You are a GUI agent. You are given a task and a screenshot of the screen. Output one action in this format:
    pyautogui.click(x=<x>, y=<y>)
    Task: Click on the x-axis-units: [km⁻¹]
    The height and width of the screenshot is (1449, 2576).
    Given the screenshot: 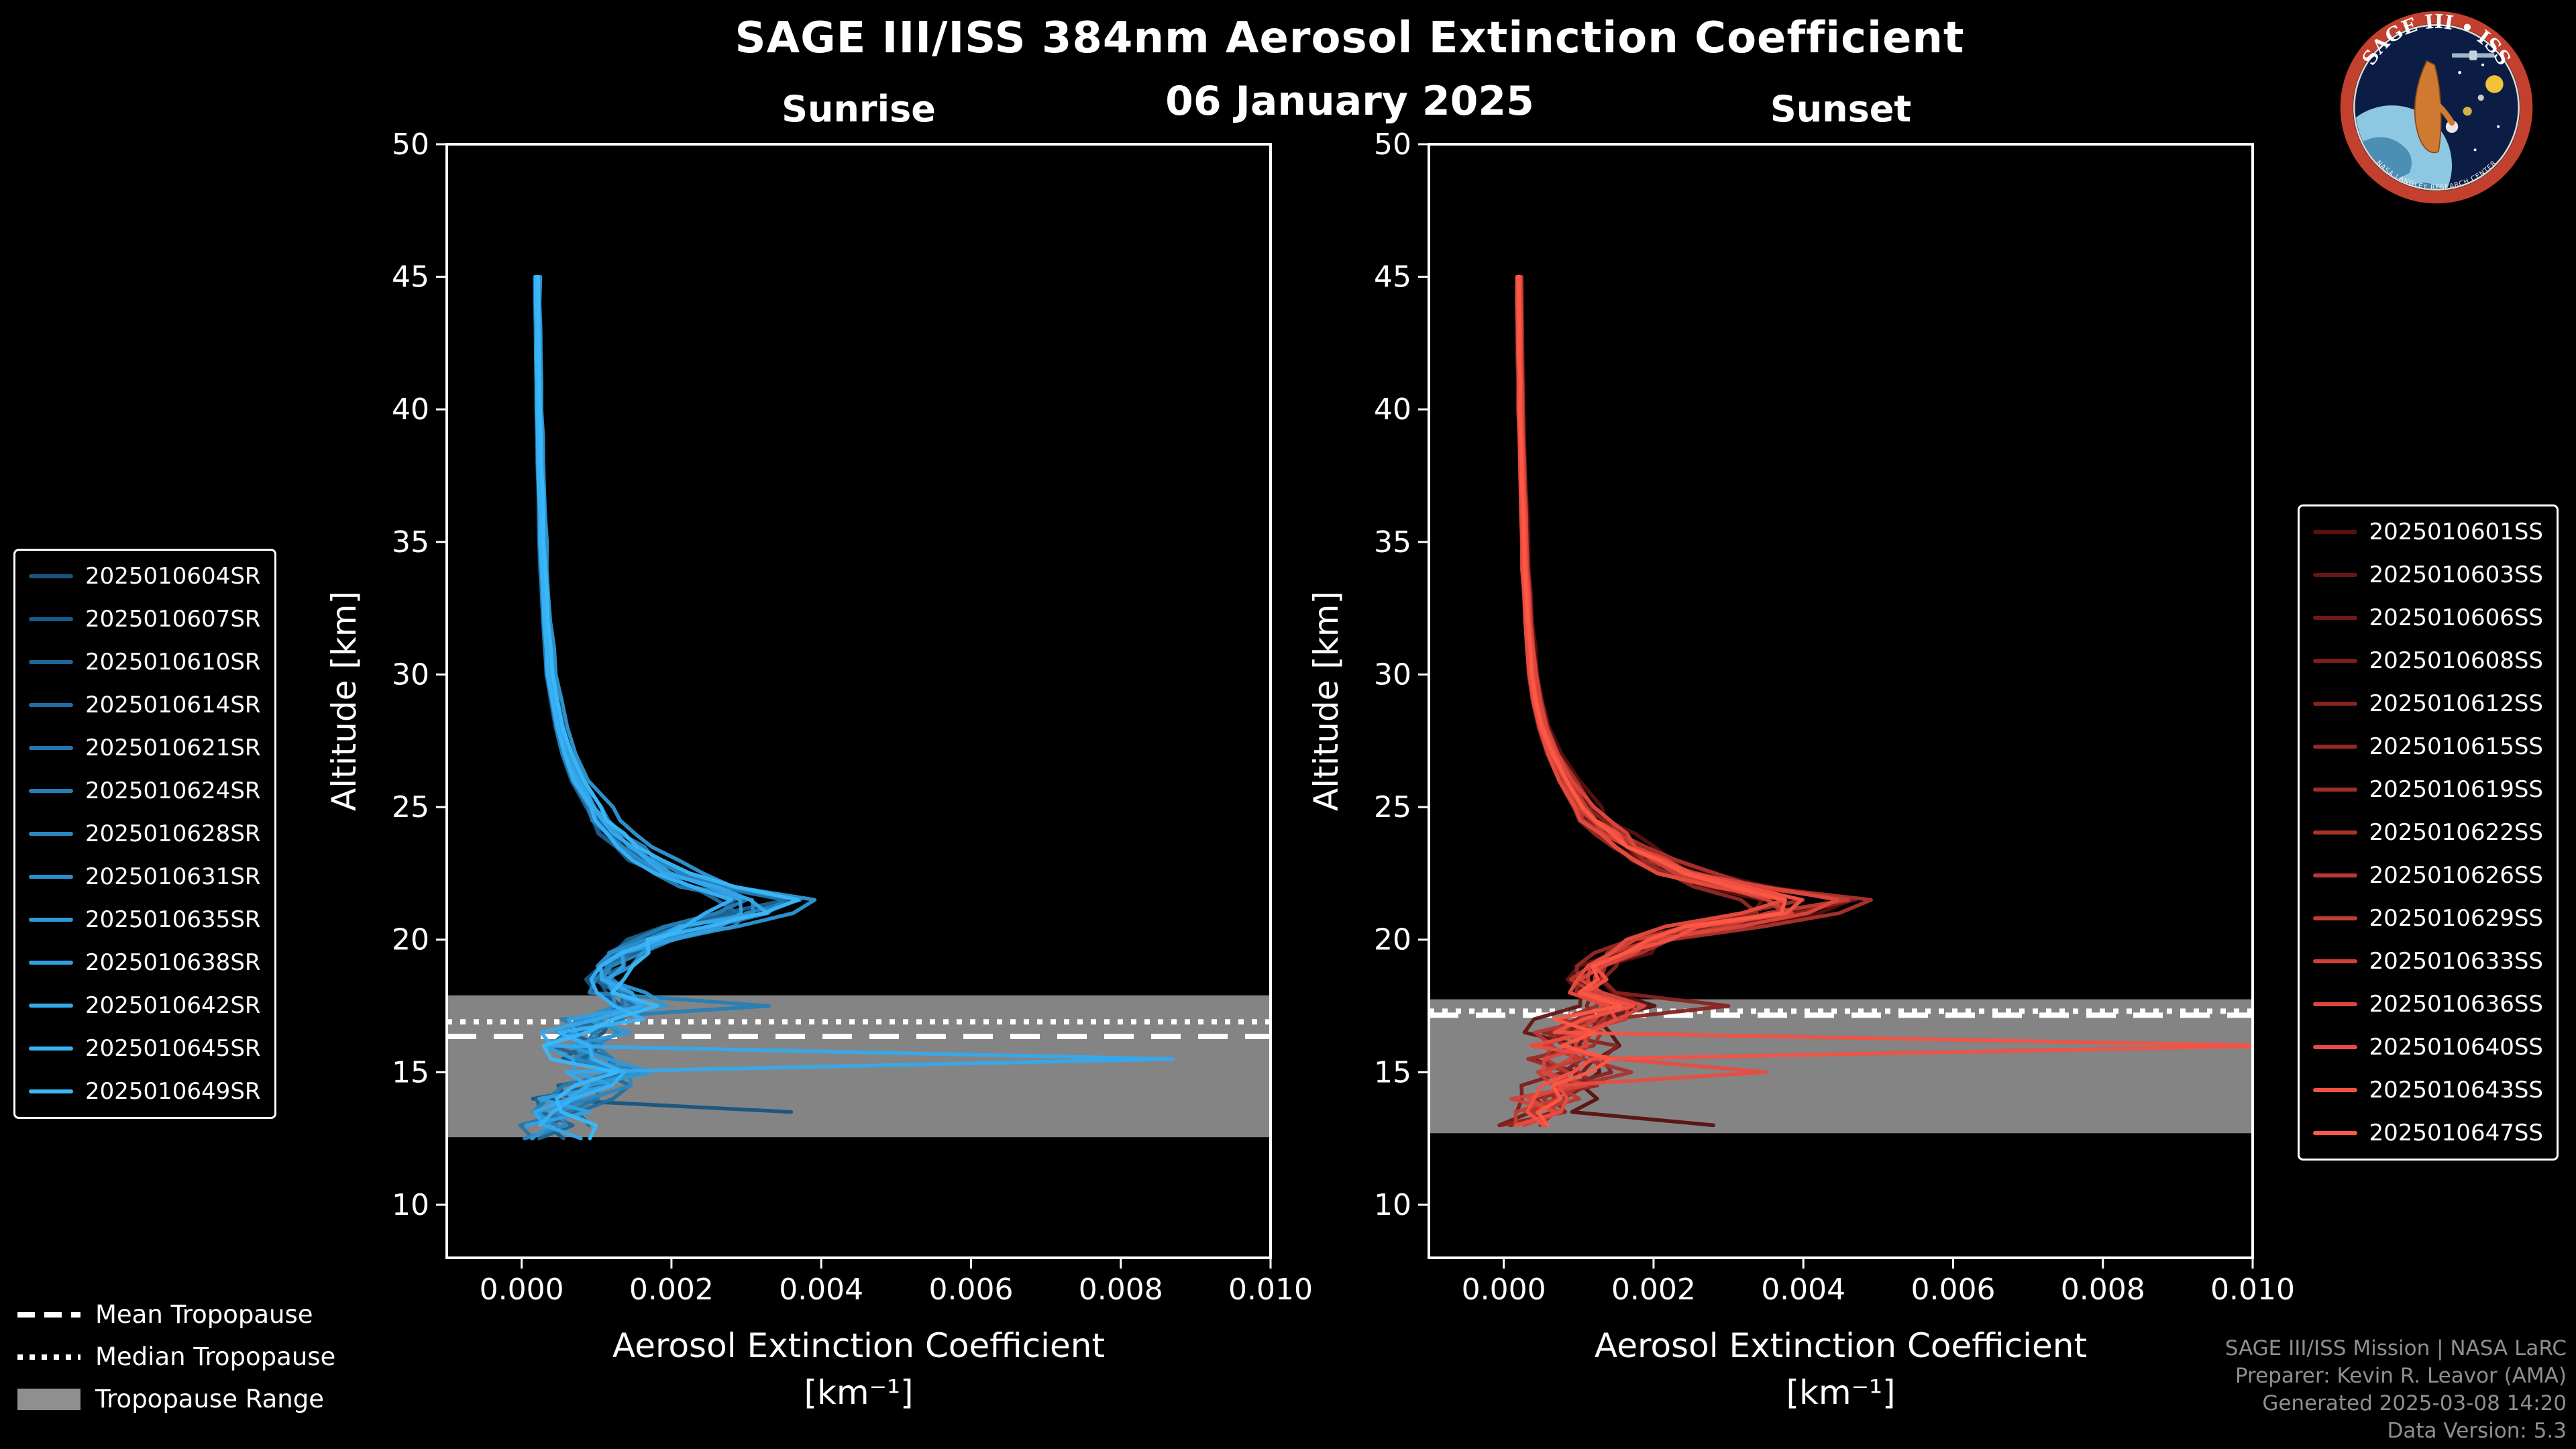 What is the action you would take?
    pyautogui.click(x=1840, y=1392)
    